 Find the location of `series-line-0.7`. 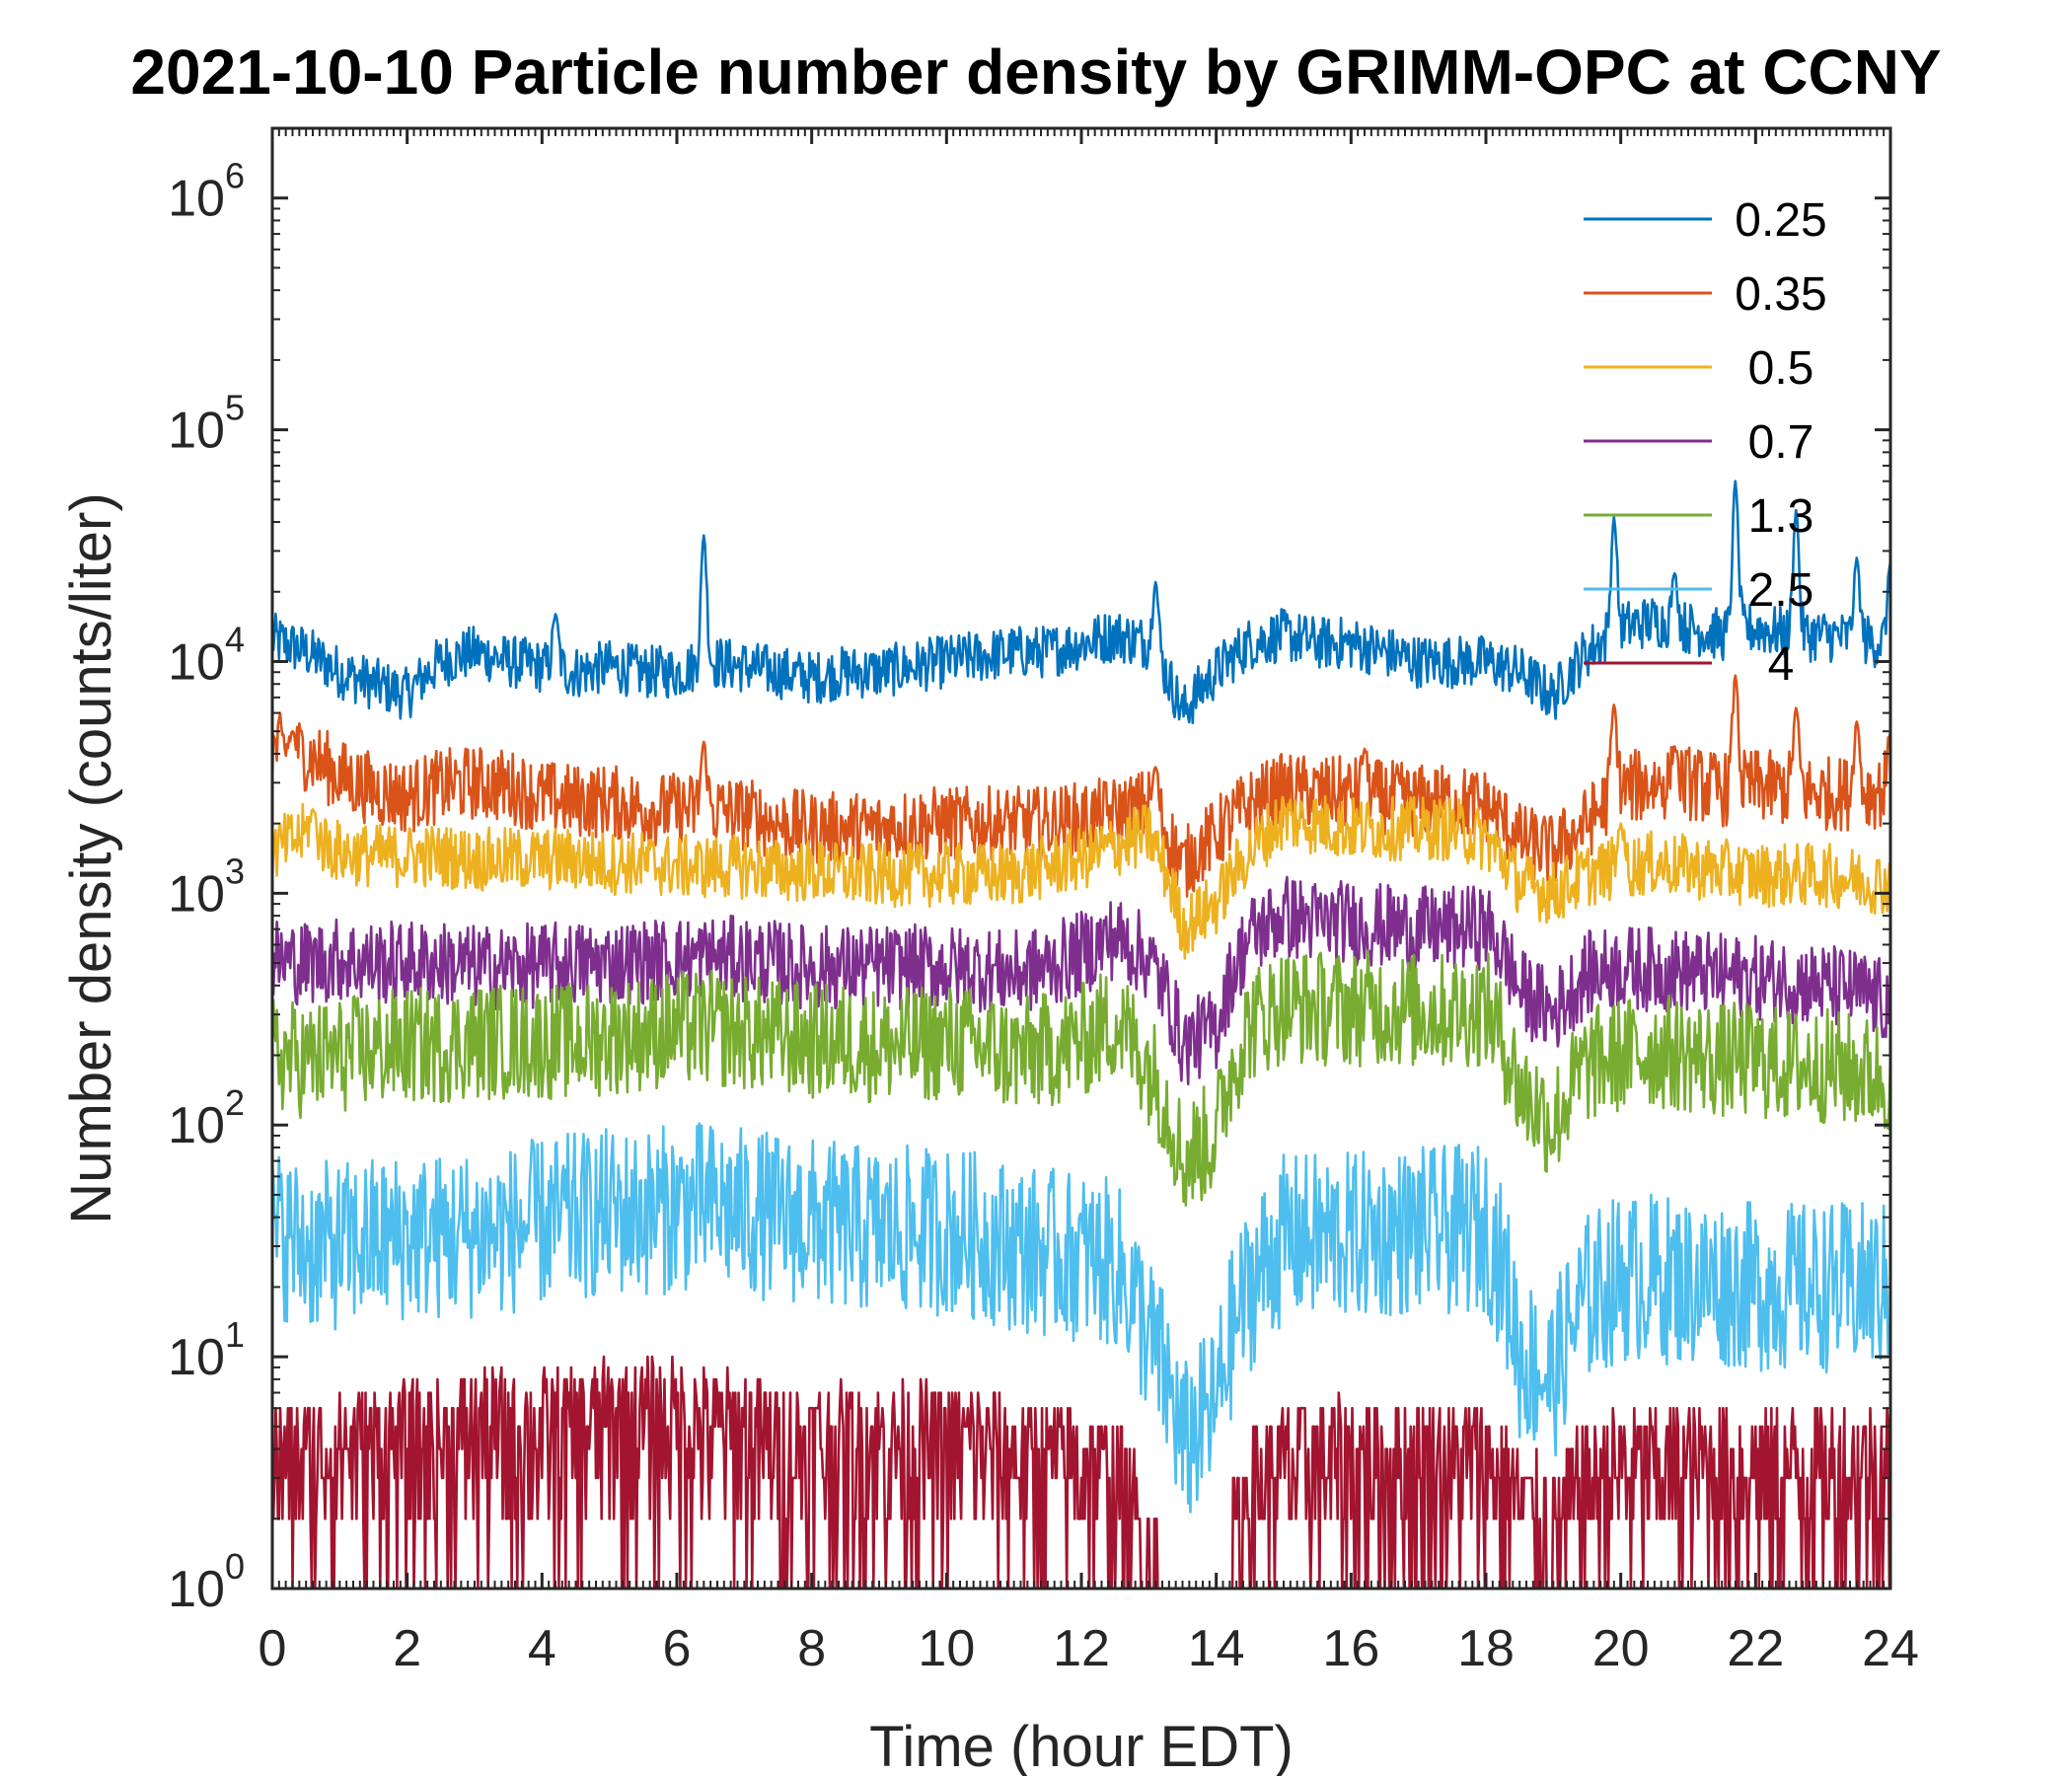

series-line-0.7 is located at coordinates (1081, 981).